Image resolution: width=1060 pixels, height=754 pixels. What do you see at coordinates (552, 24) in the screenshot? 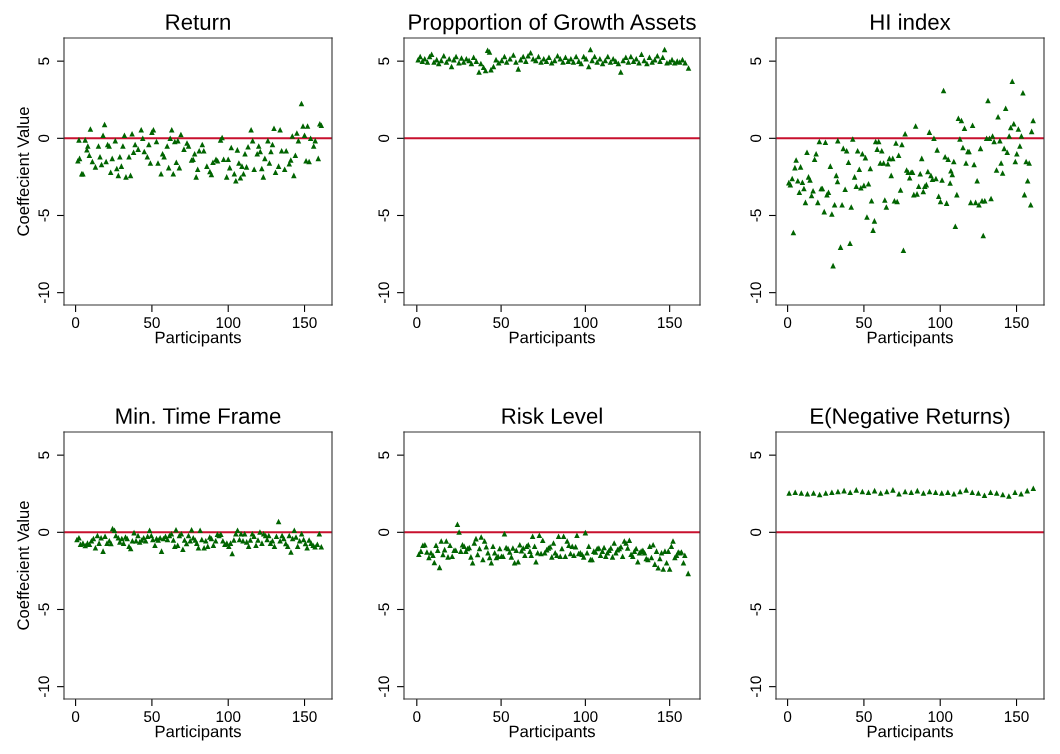
I see `chart-title: Propportion of Growth Assets` at bounding box center [552, 24].